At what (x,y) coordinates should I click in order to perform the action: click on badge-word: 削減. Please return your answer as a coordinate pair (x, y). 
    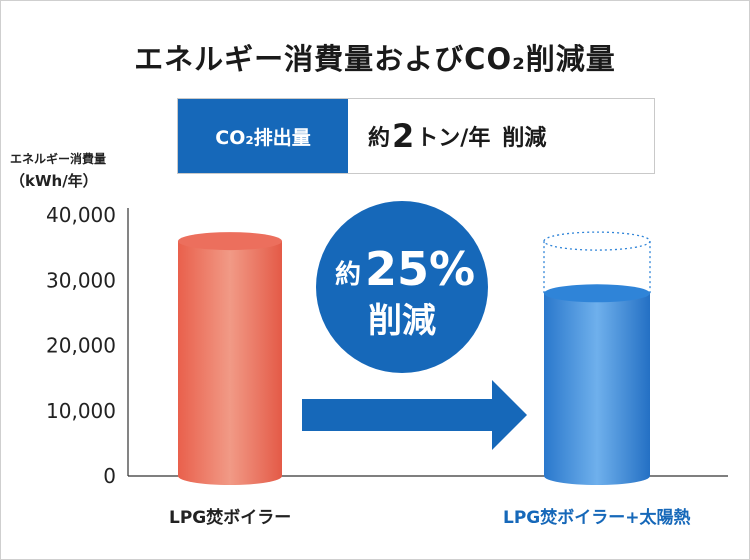
    Looking at the image, I should click on (402, 321).